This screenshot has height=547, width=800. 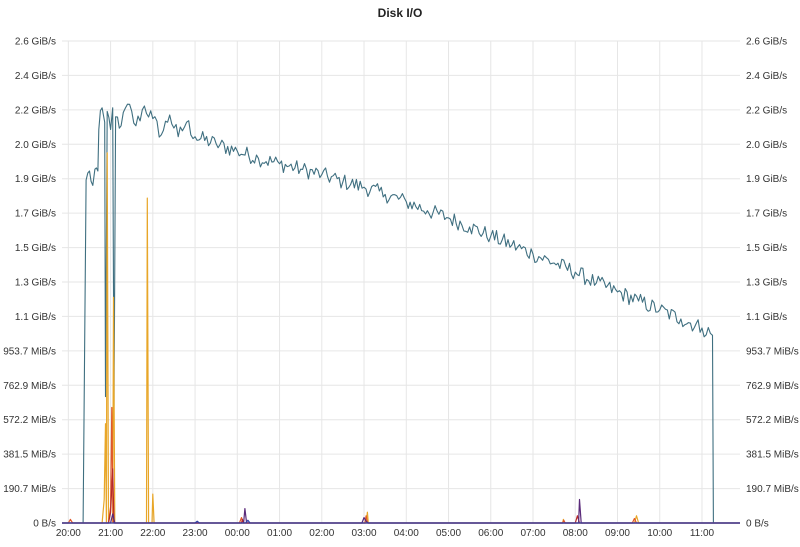 I want to click on y-tick-label-right: 381.5 MiB/s, so click(x=772, y=455).